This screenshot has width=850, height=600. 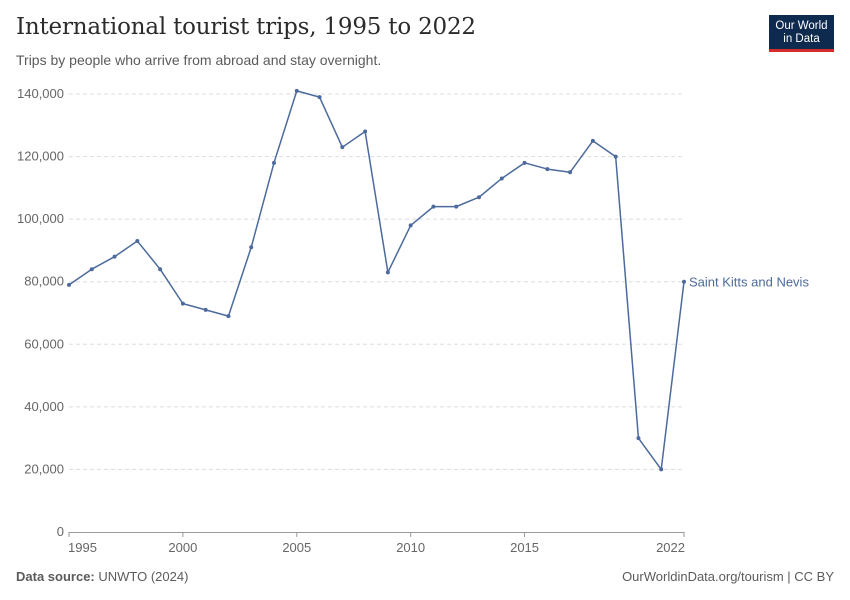 What do you see at coordinates (296, 547) in the screenshot?
I see `x-tick-label: 2005` at bounding box center [296, 547].